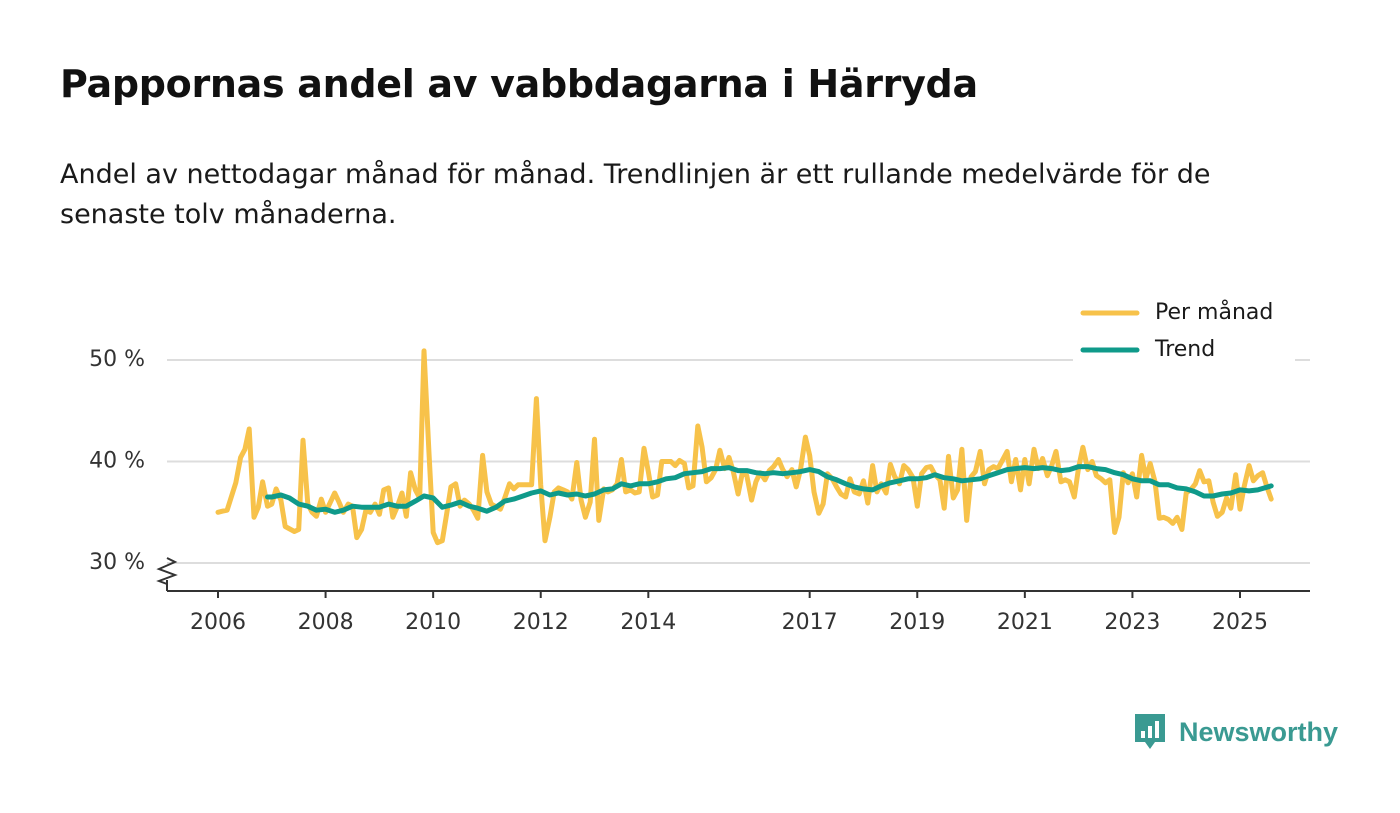  Describe the element at coordinates (1025, 622) in the screenshot. I see `x-tick-label: 2021` at that location.